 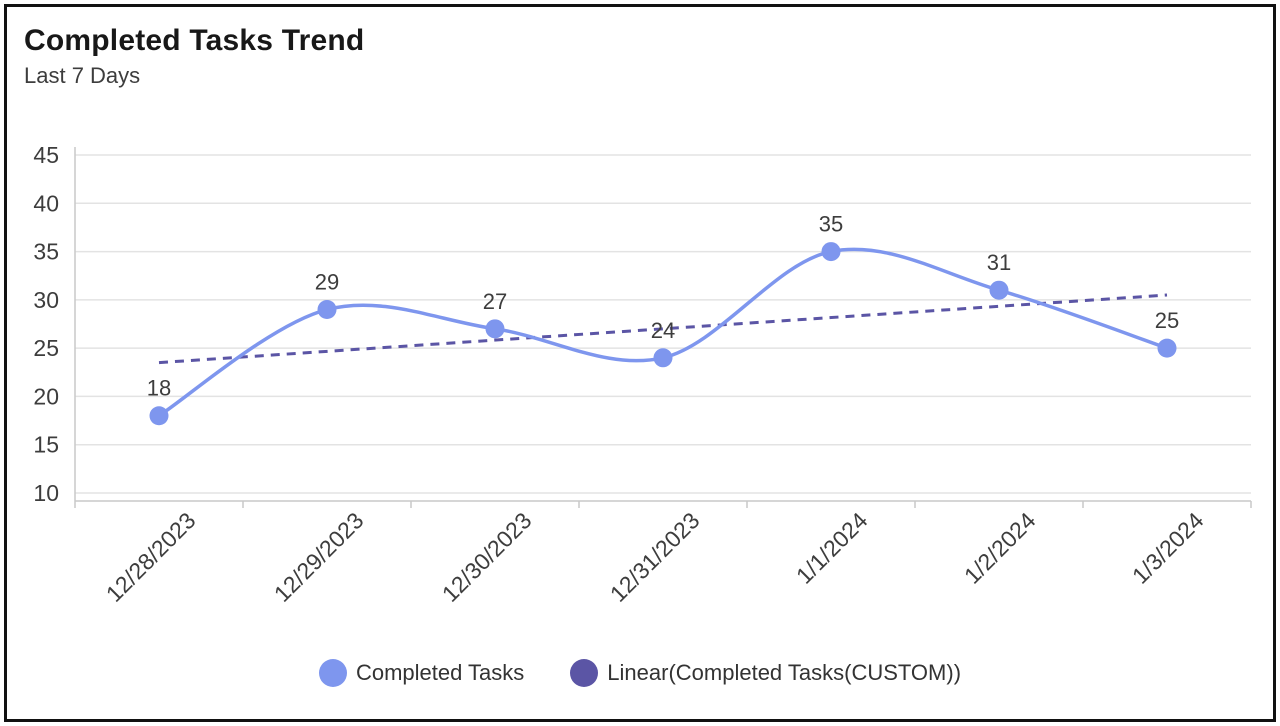 I want to click on x-axis-label: 1/2/2024, so click(x=1000, y=548).